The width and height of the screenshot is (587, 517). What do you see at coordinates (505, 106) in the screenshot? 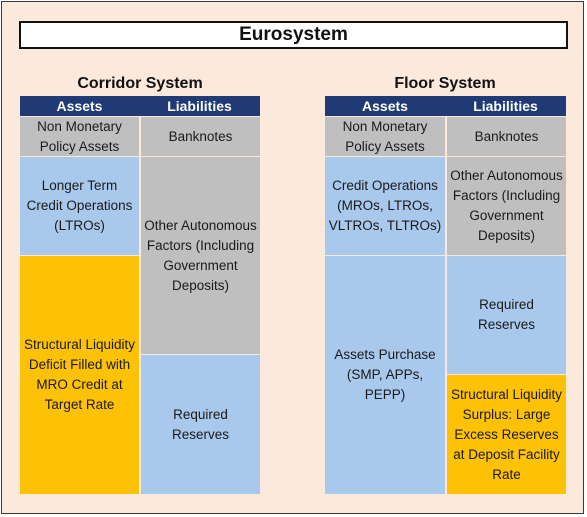
I see `floor-liabilities-header: Liabilities` at bounding box center [505, 106].